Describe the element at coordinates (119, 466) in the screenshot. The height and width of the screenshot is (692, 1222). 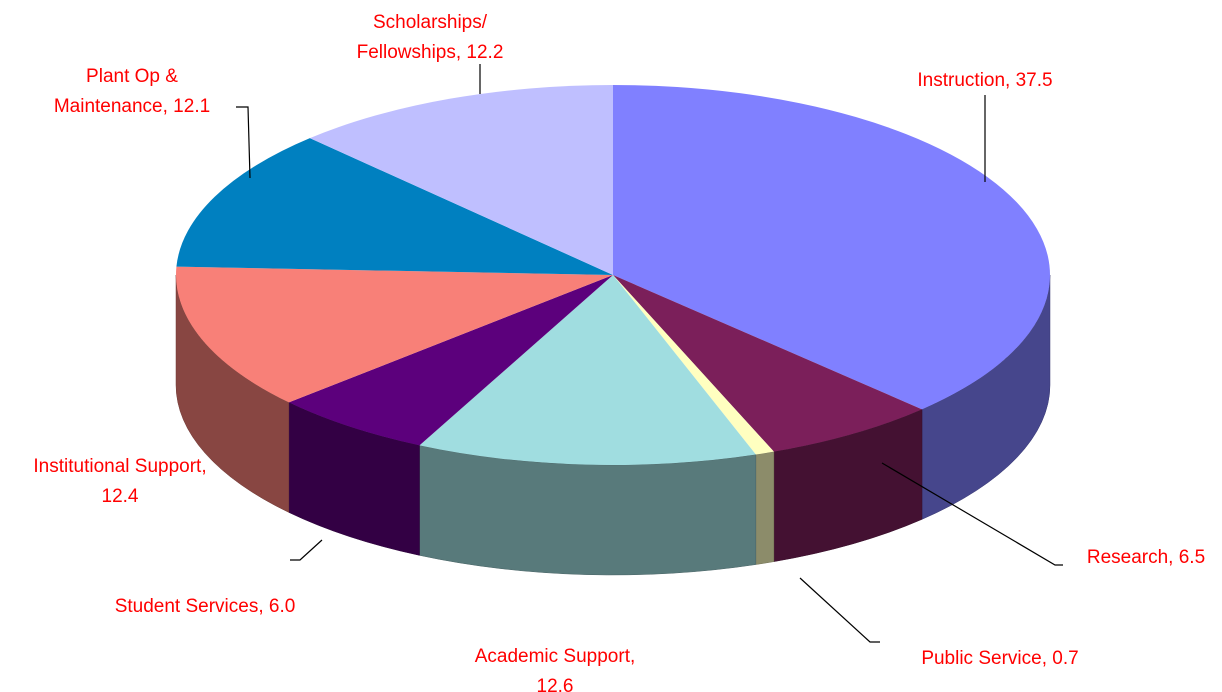
I see `data-label: Institutional Support,` at that location.